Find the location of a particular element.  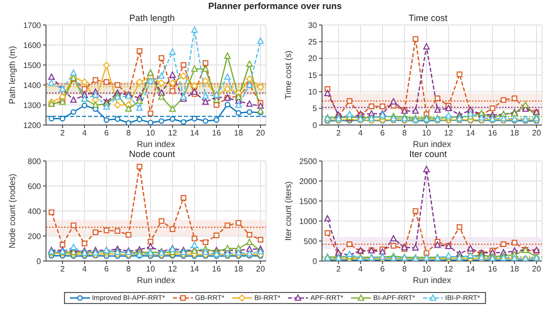

y-axis-title: Path length (m) is located at coordinates (12, 75).